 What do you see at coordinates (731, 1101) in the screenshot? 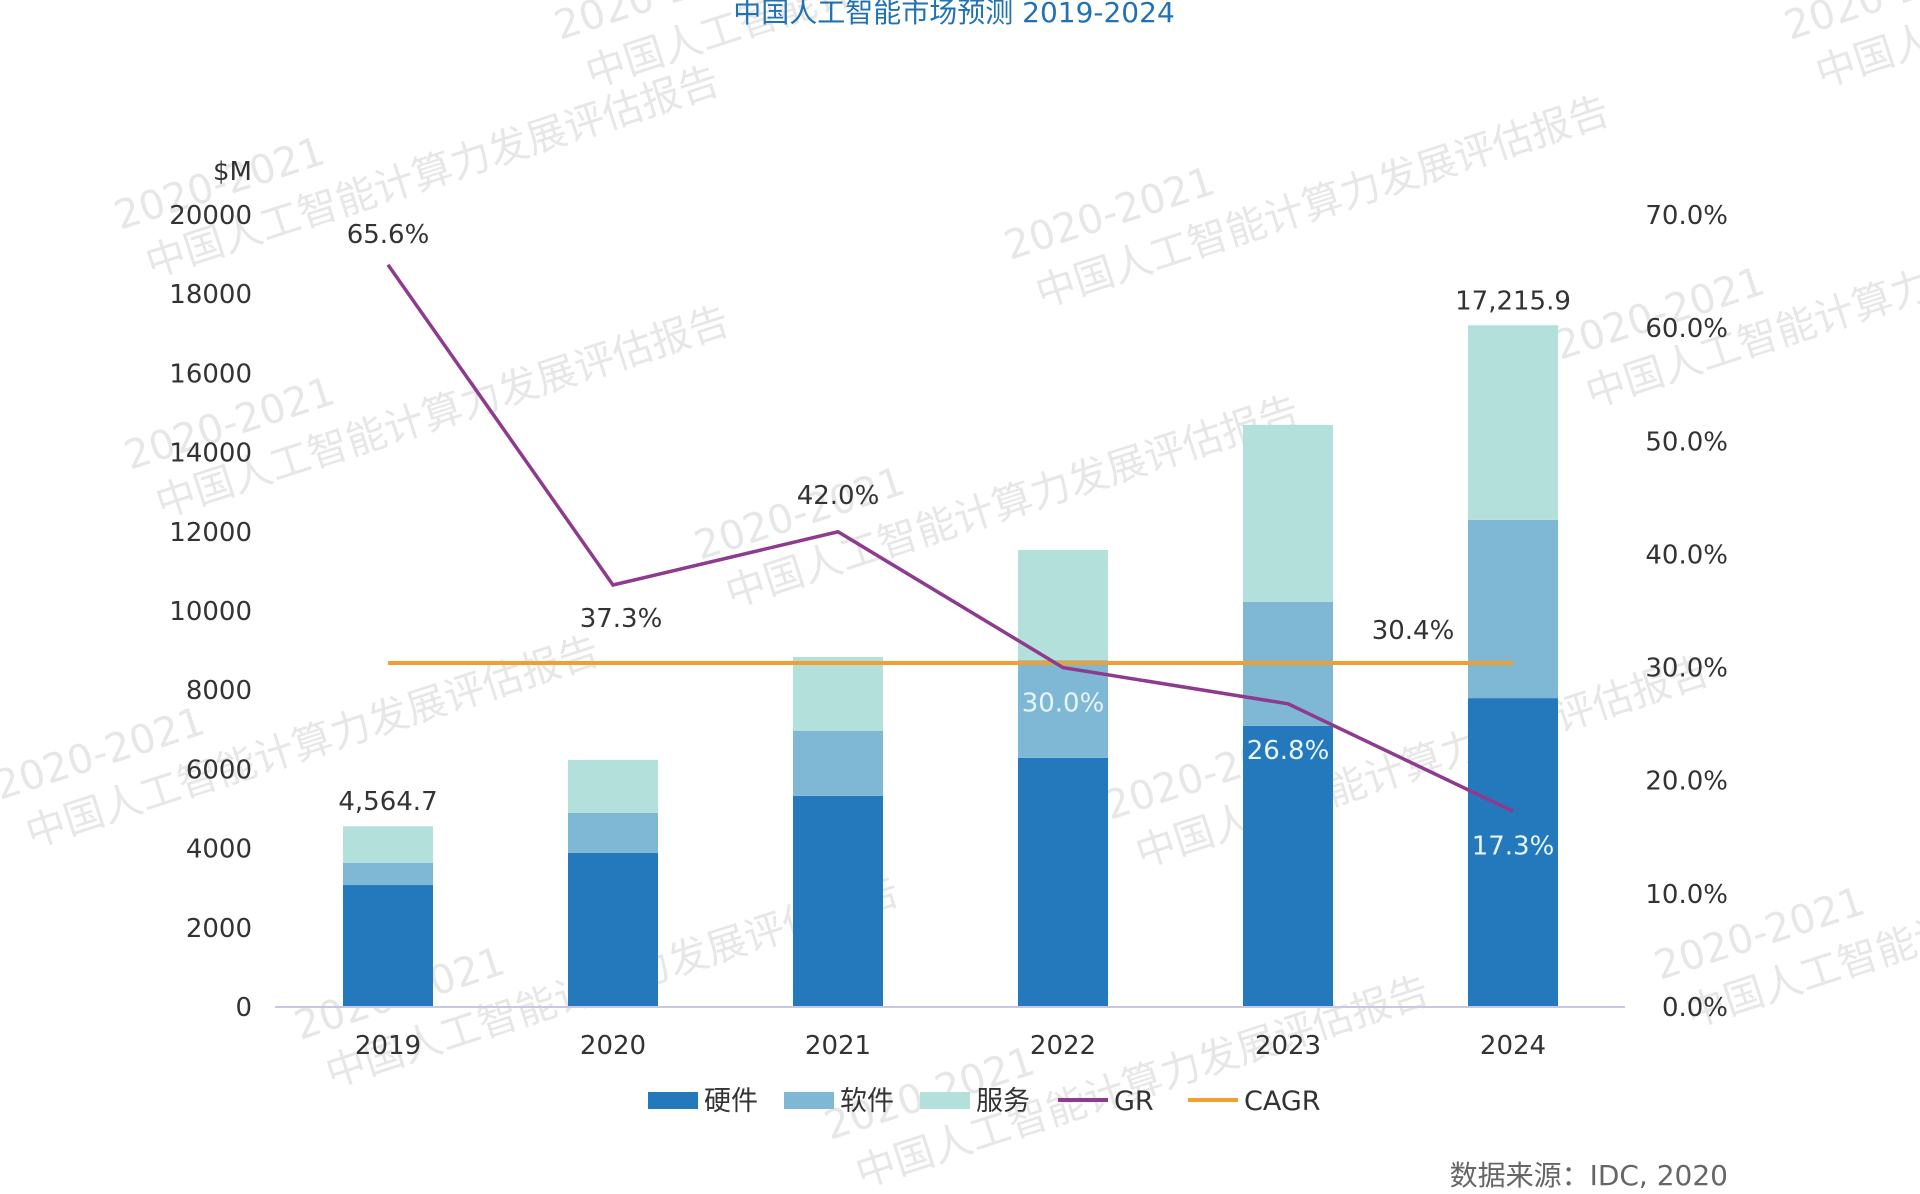
I see `legend-label: 硬件` at bounding box center [731, 1101].